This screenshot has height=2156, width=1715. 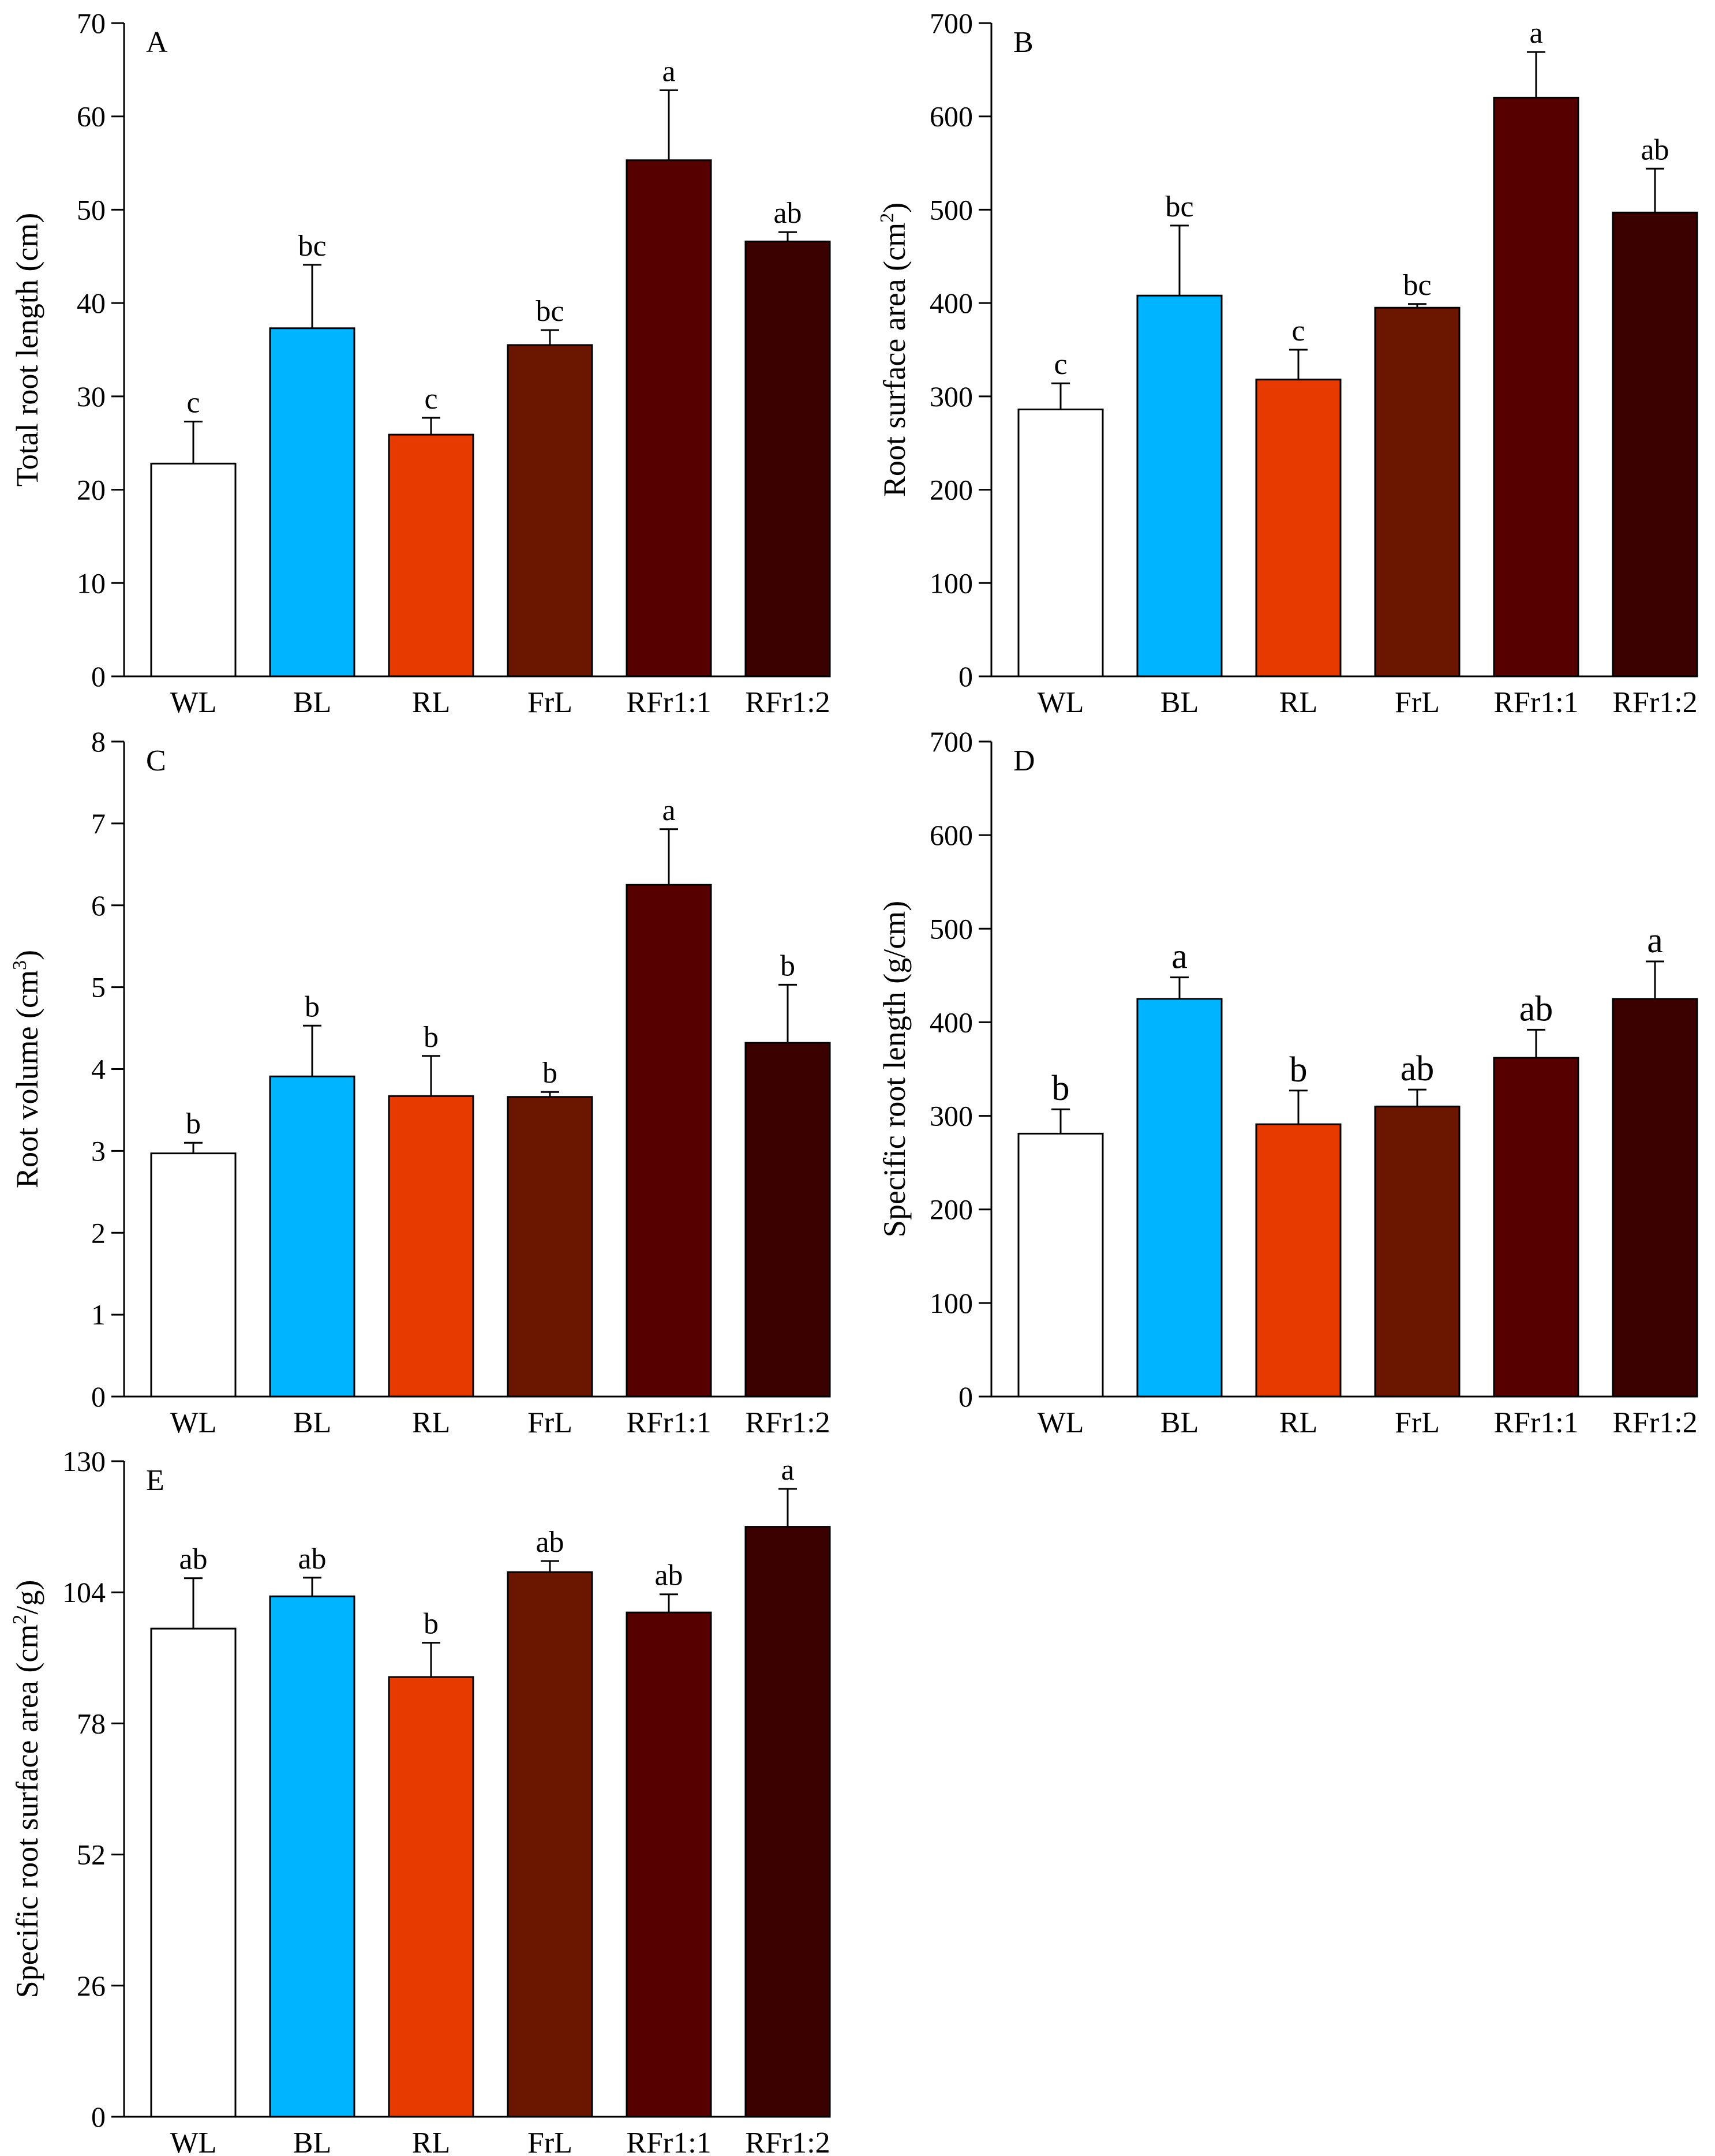 I want to click on y-axis-label-text: Specific root length (g/cm), so click(x=895, y=1069).